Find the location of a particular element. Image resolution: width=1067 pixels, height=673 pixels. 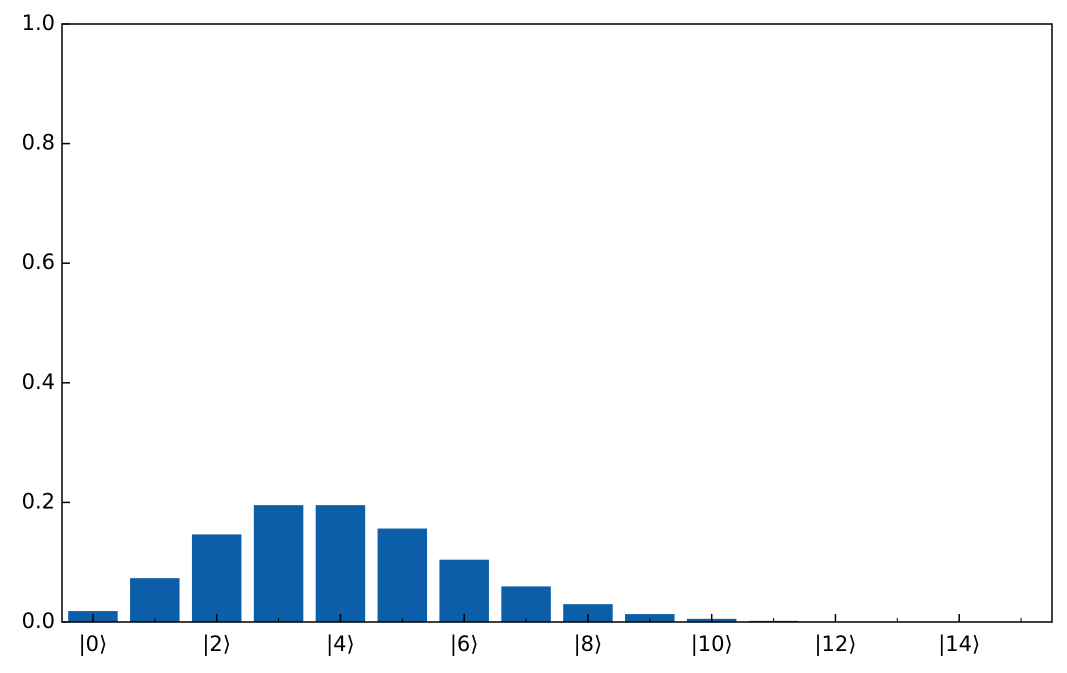

y-tick-label: 0.8 is located at coordinates (38, 143).